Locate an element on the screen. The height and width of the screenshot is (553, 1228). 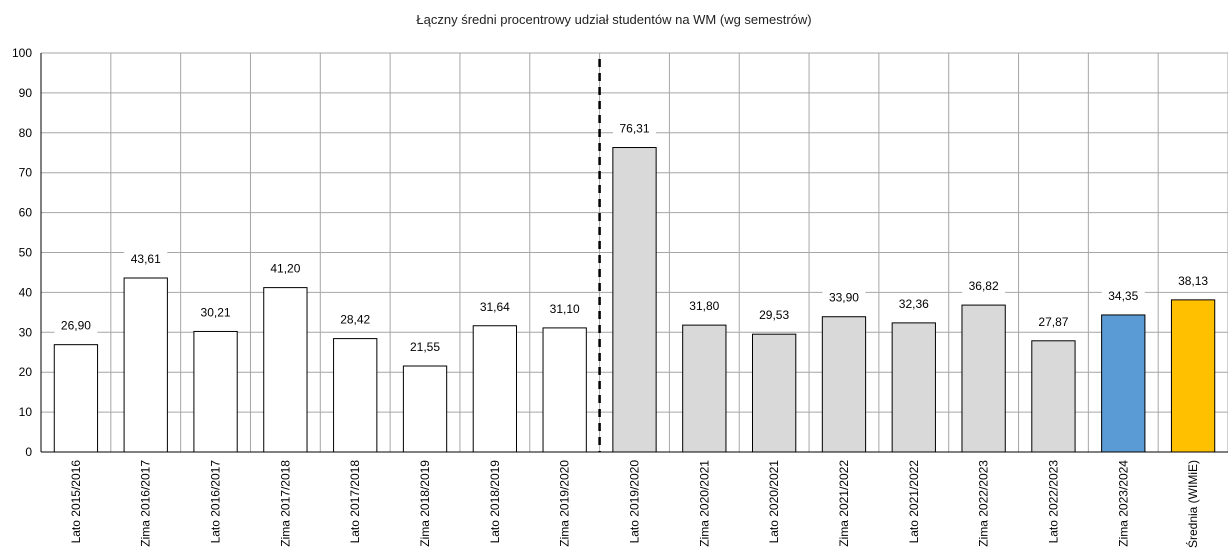
x-tick-label: Lato 2015/2016 is located at coordinates (76, 502).